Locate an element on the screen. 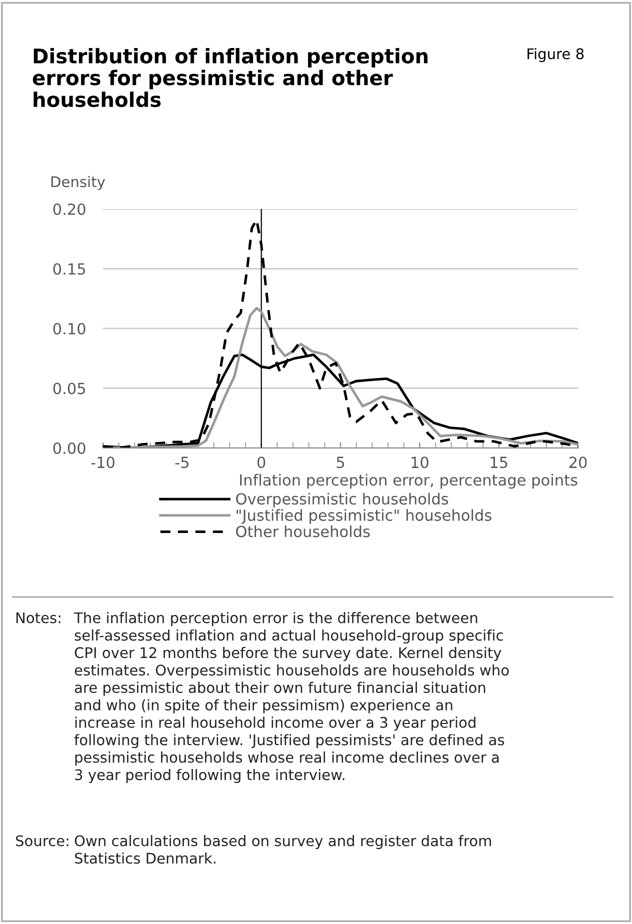 The height and width of the screenshot is (924, 632). y-tick-label: 0.00 is located at coordinates (69, 448).